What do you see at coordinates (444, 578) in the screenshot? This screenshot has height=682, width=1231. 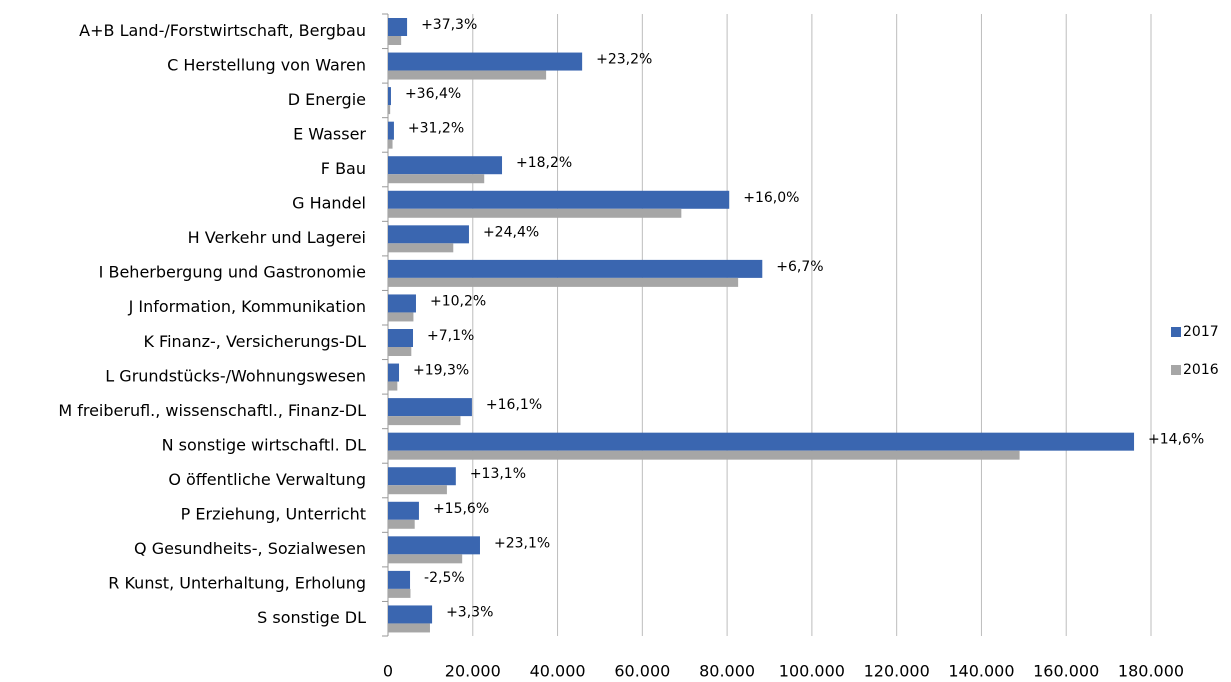 I see `growth-label: -2,5%` at bounding box center [444, 578].